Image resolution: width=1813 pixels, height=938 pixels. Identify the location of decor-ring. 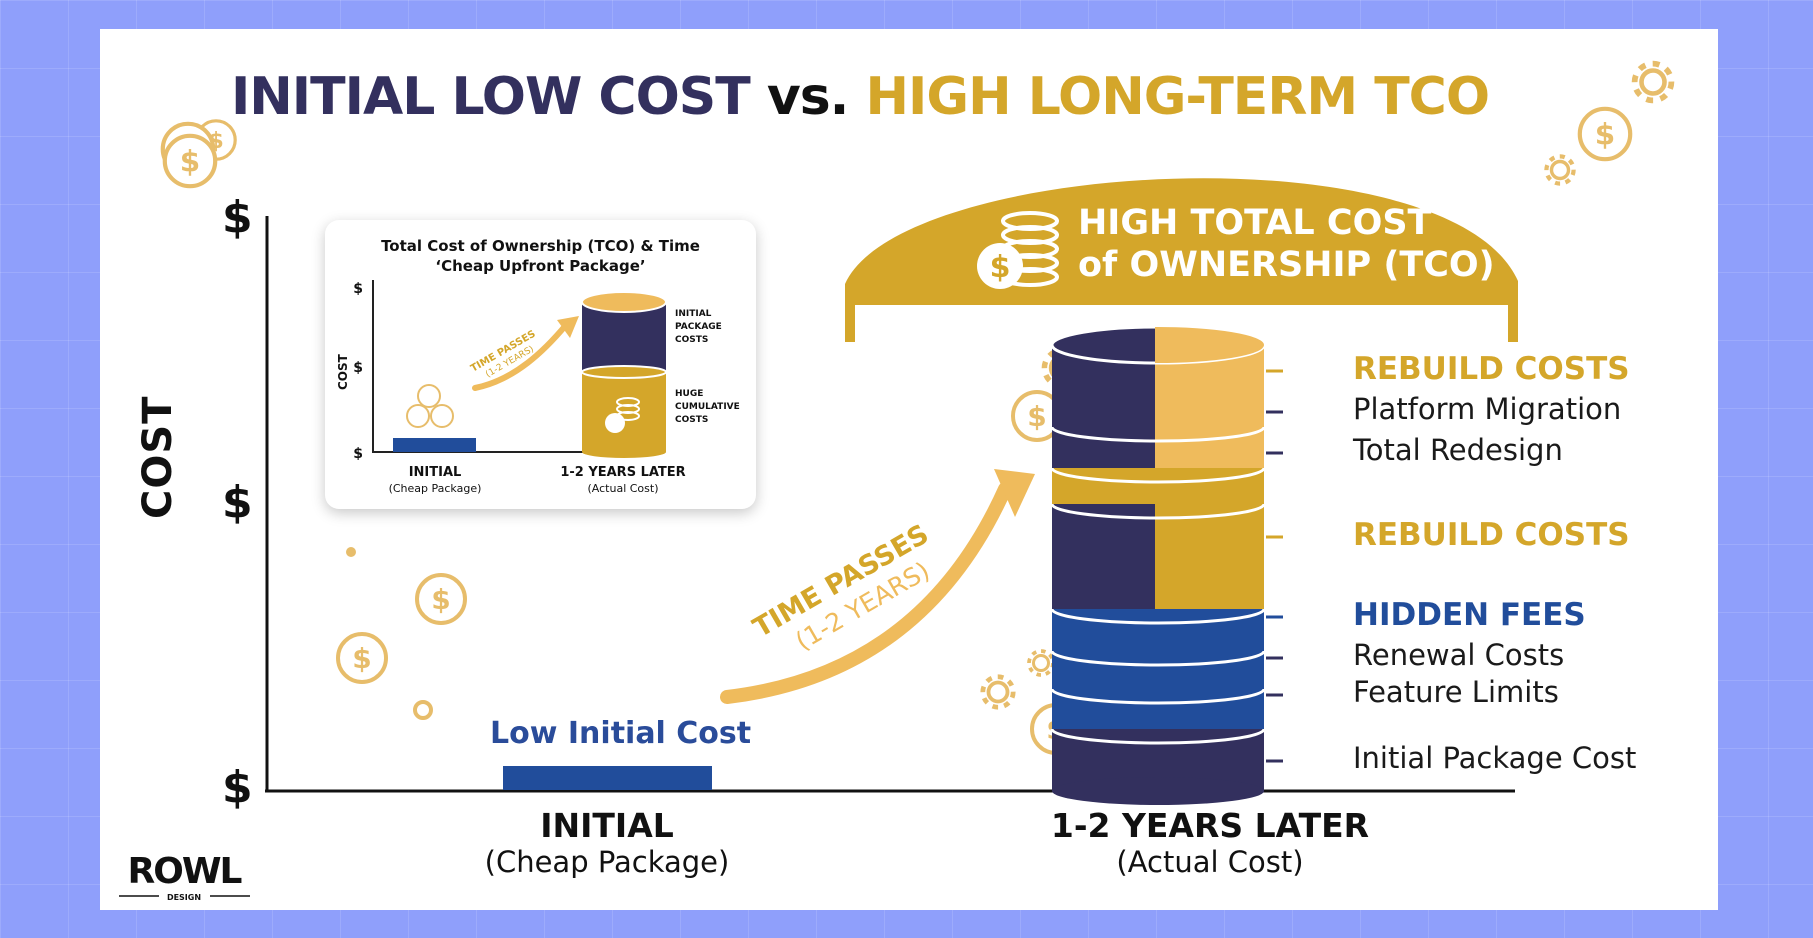
(423, 710).